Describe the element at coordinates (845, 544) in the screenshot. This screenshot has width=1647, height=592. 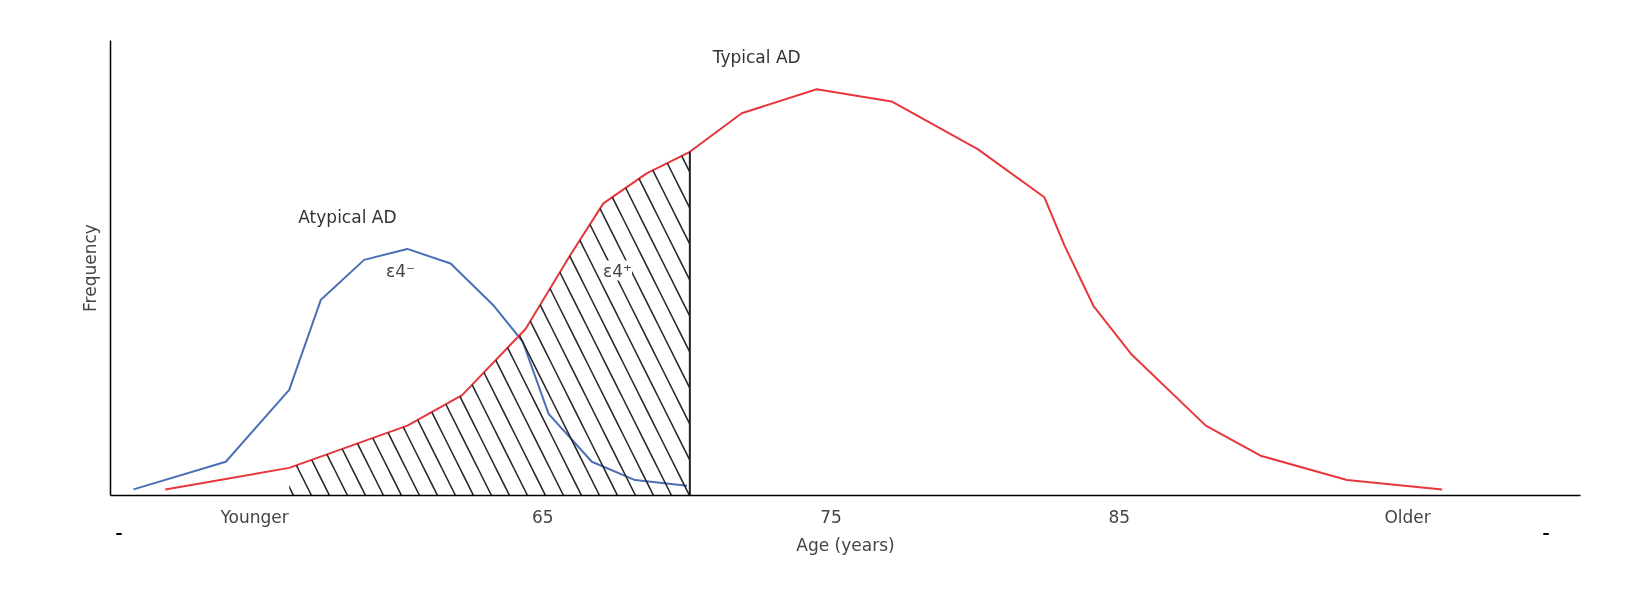
I see `x-axis-title: Age (years)` at that location.